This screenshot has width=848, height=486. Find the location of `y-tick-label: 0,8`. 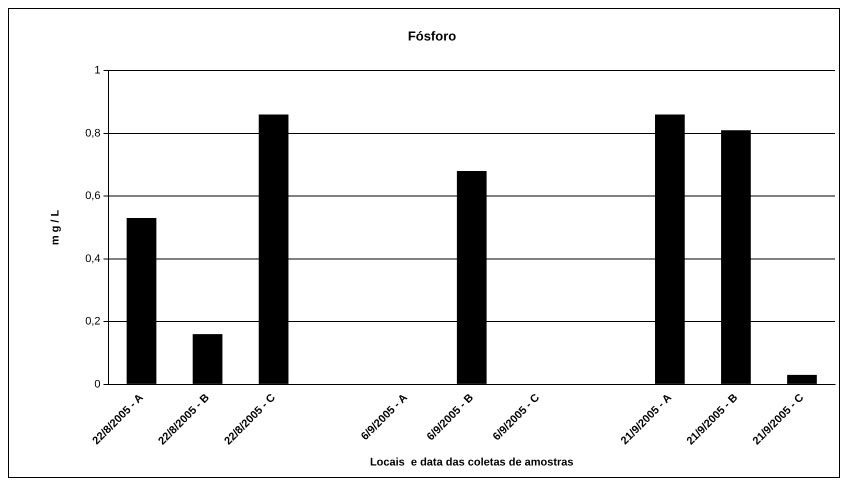

y-tick-label: 0,8 is located at coordinates (92, 133).